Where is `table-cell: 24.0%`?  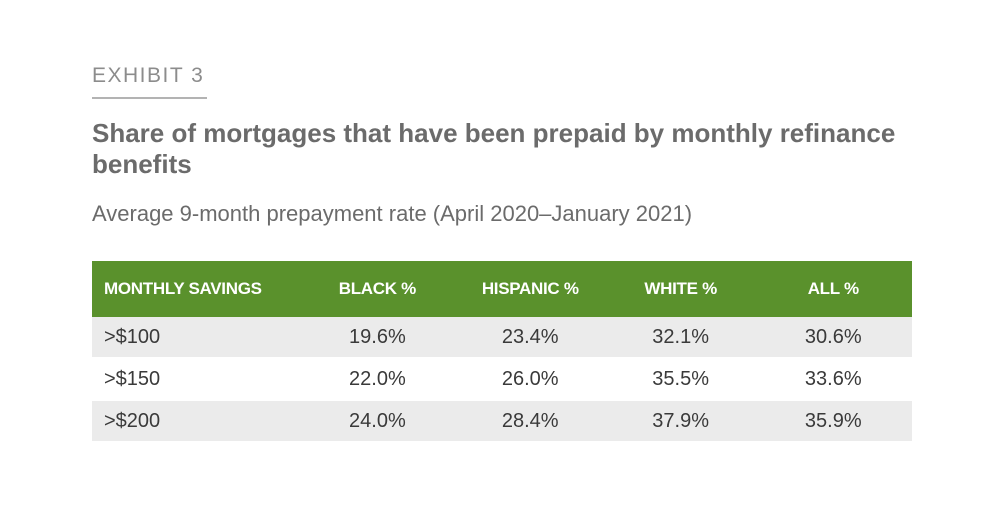 table-cell: 24.0% is located at coordinates (377, 421).